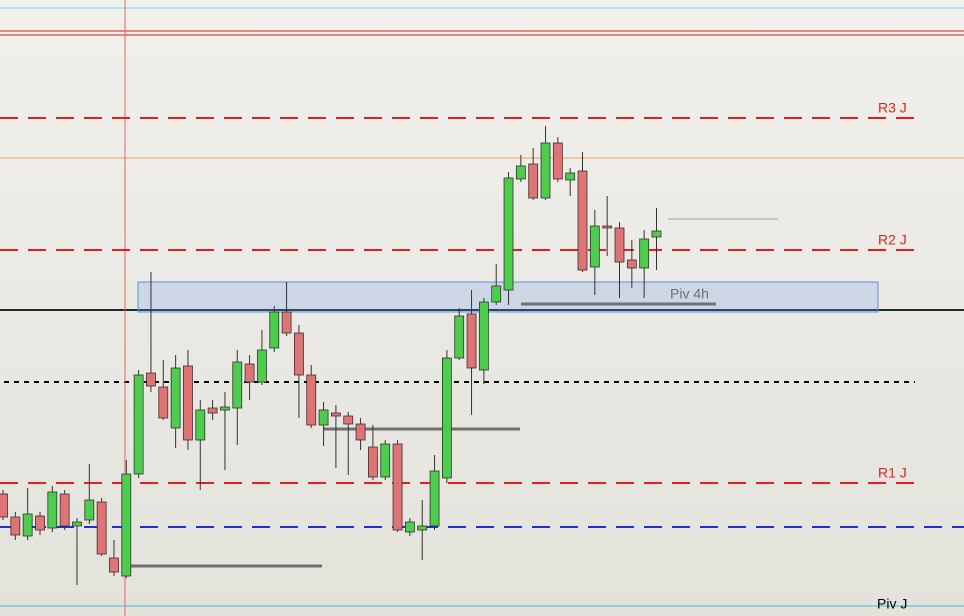 The image size is (964, 616). I want to click on level-label: R1 J, so click(892, 473).